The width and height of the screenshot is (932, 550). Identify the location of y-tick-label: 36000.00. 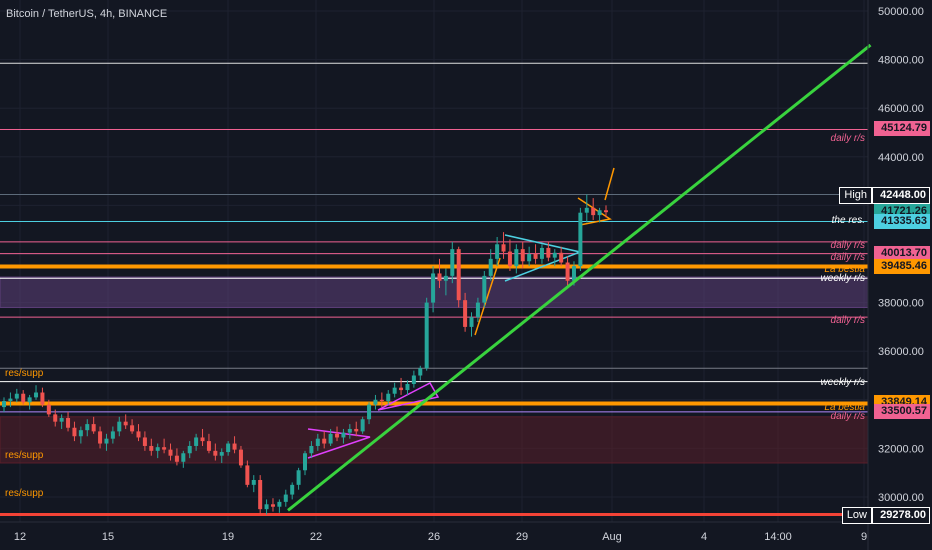
(901, 352).